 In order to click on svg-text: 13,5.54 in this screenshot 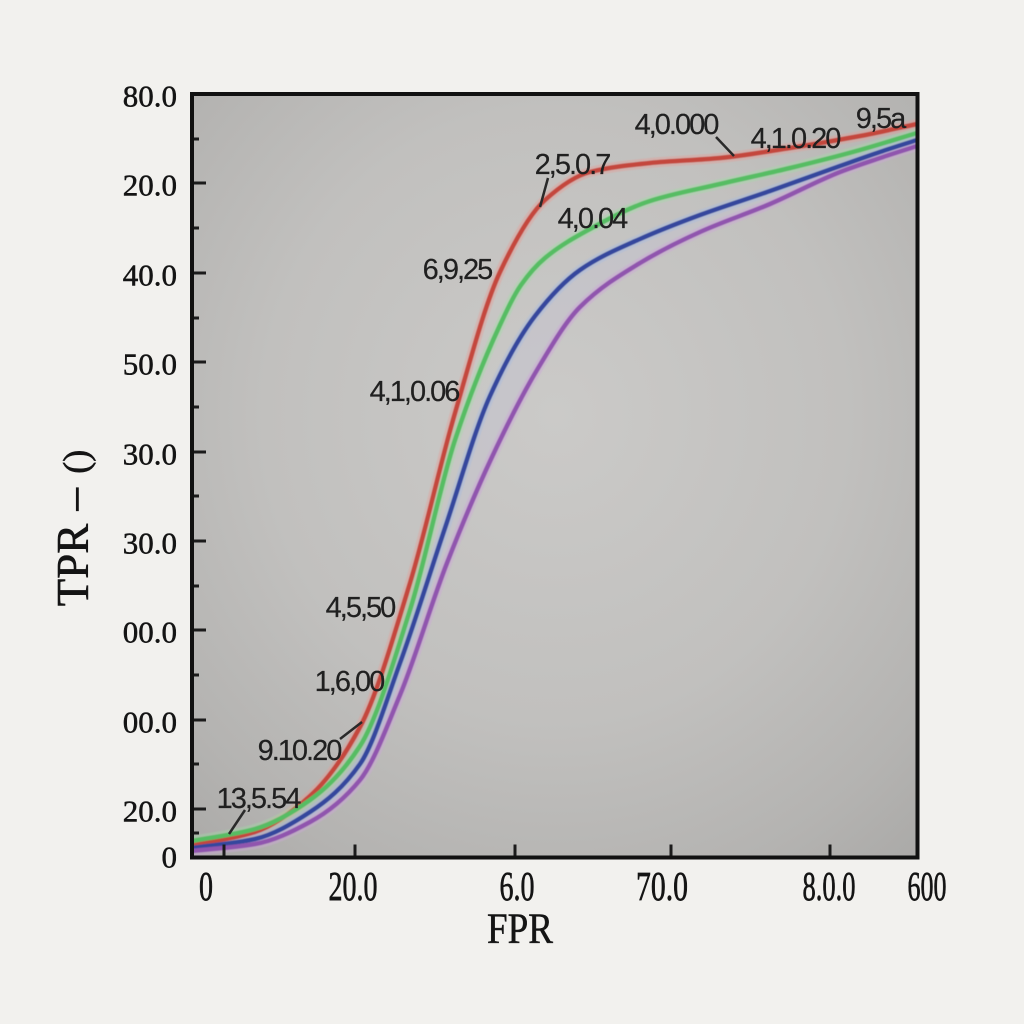, I will do `click(259, 799)`.